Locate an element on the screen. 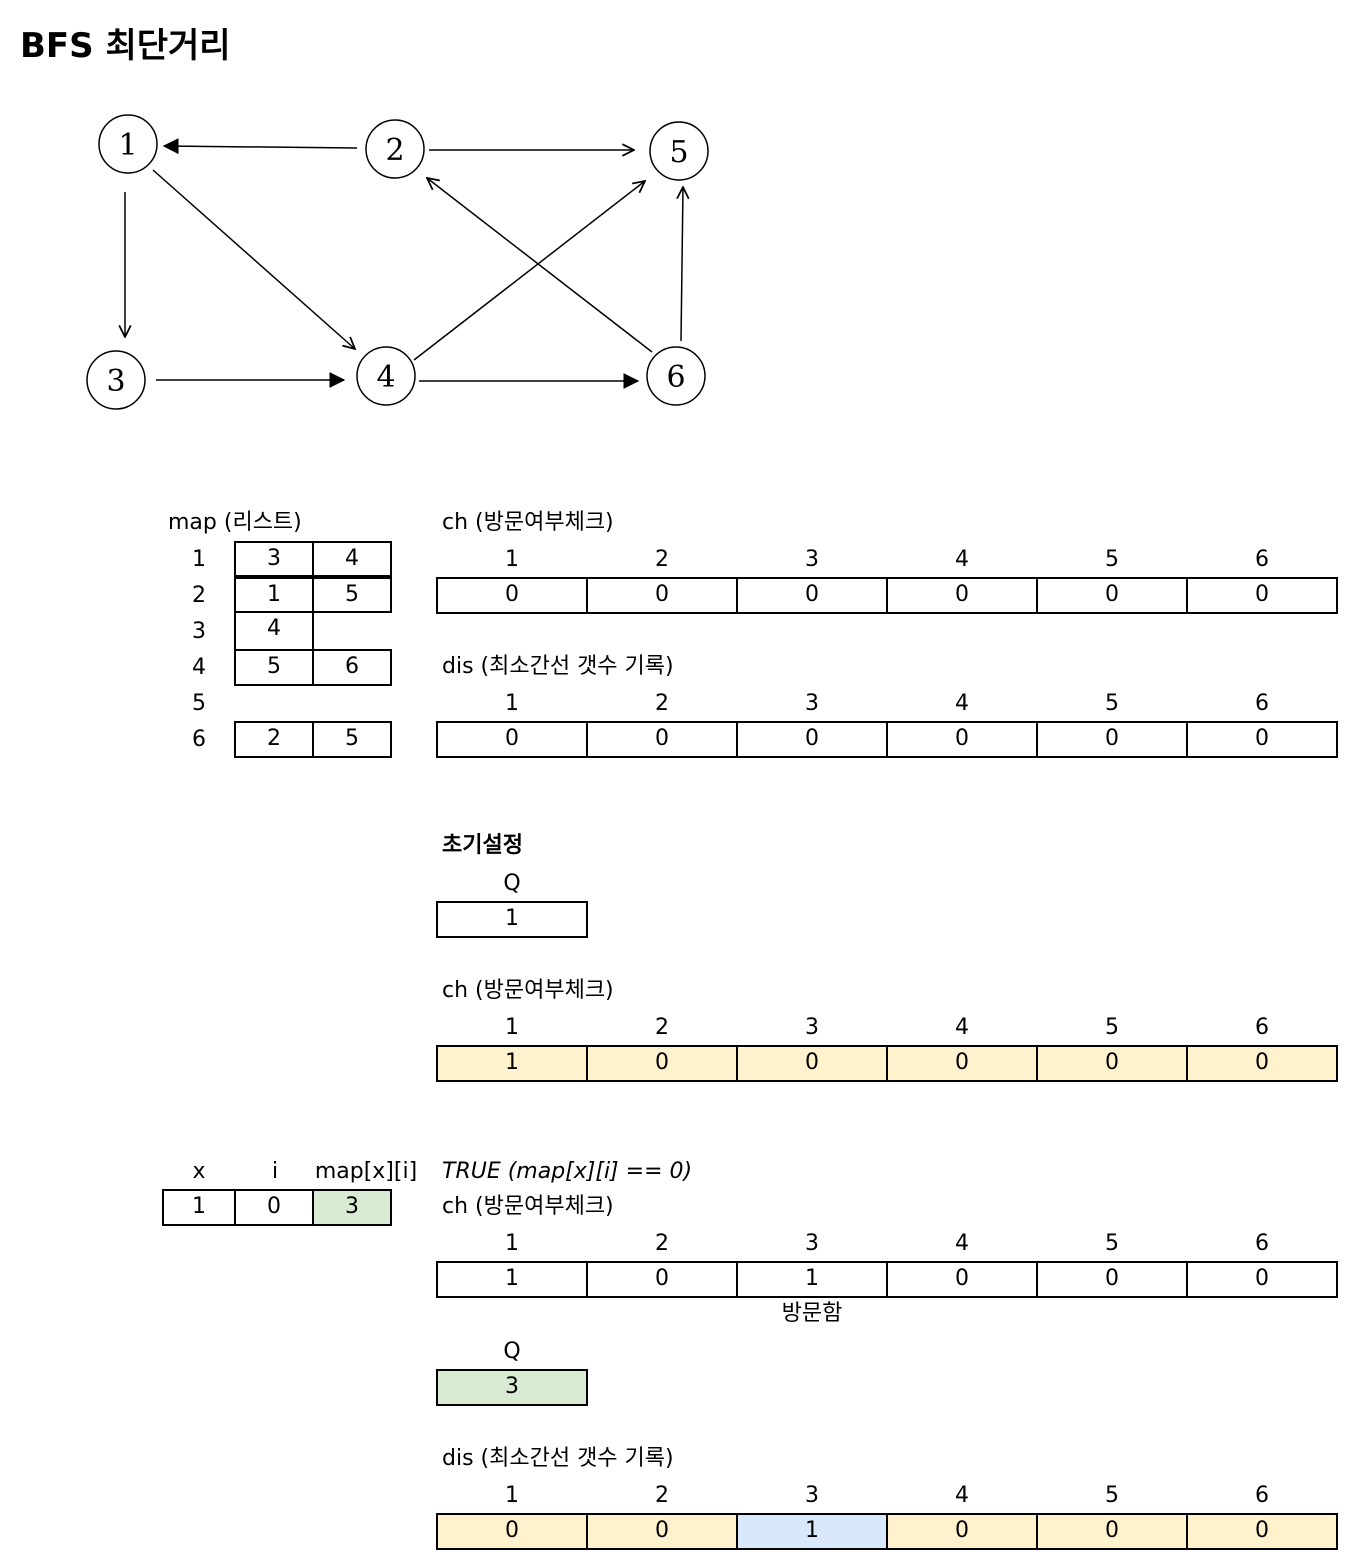  ch-initial-header: 3 is located at coordinates (812, 559).